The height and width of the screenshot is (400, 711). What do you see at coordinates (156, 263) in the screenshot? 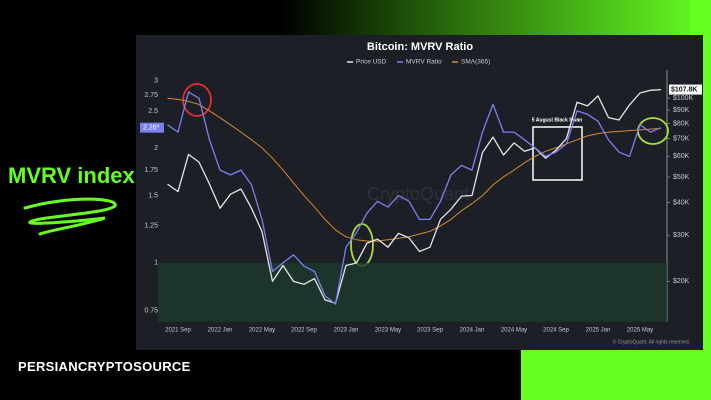
I see `y-tick-label: 1` at bounding box center [156, 263].